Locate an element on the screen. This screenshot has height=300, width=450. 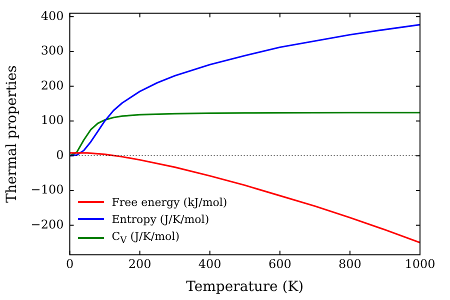
y-tick-label: 200 is located at coordinates (52, 85).